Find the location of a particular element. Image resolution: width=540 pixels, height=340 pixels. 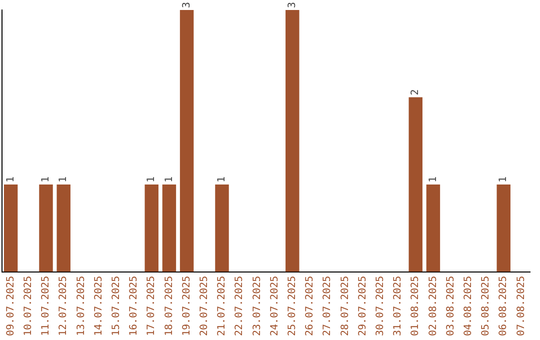

x-tick-label: 20.07.2025 is located at coordinates (204, 306).